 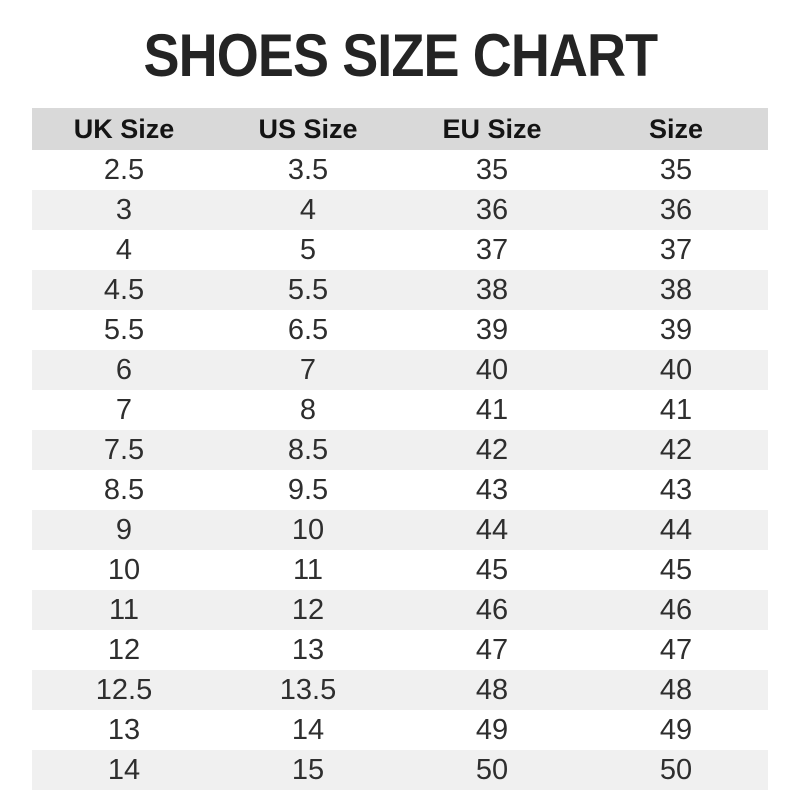 I want to click on table-row: 12.5 13.5 48 48, so click(x=400, y=690).